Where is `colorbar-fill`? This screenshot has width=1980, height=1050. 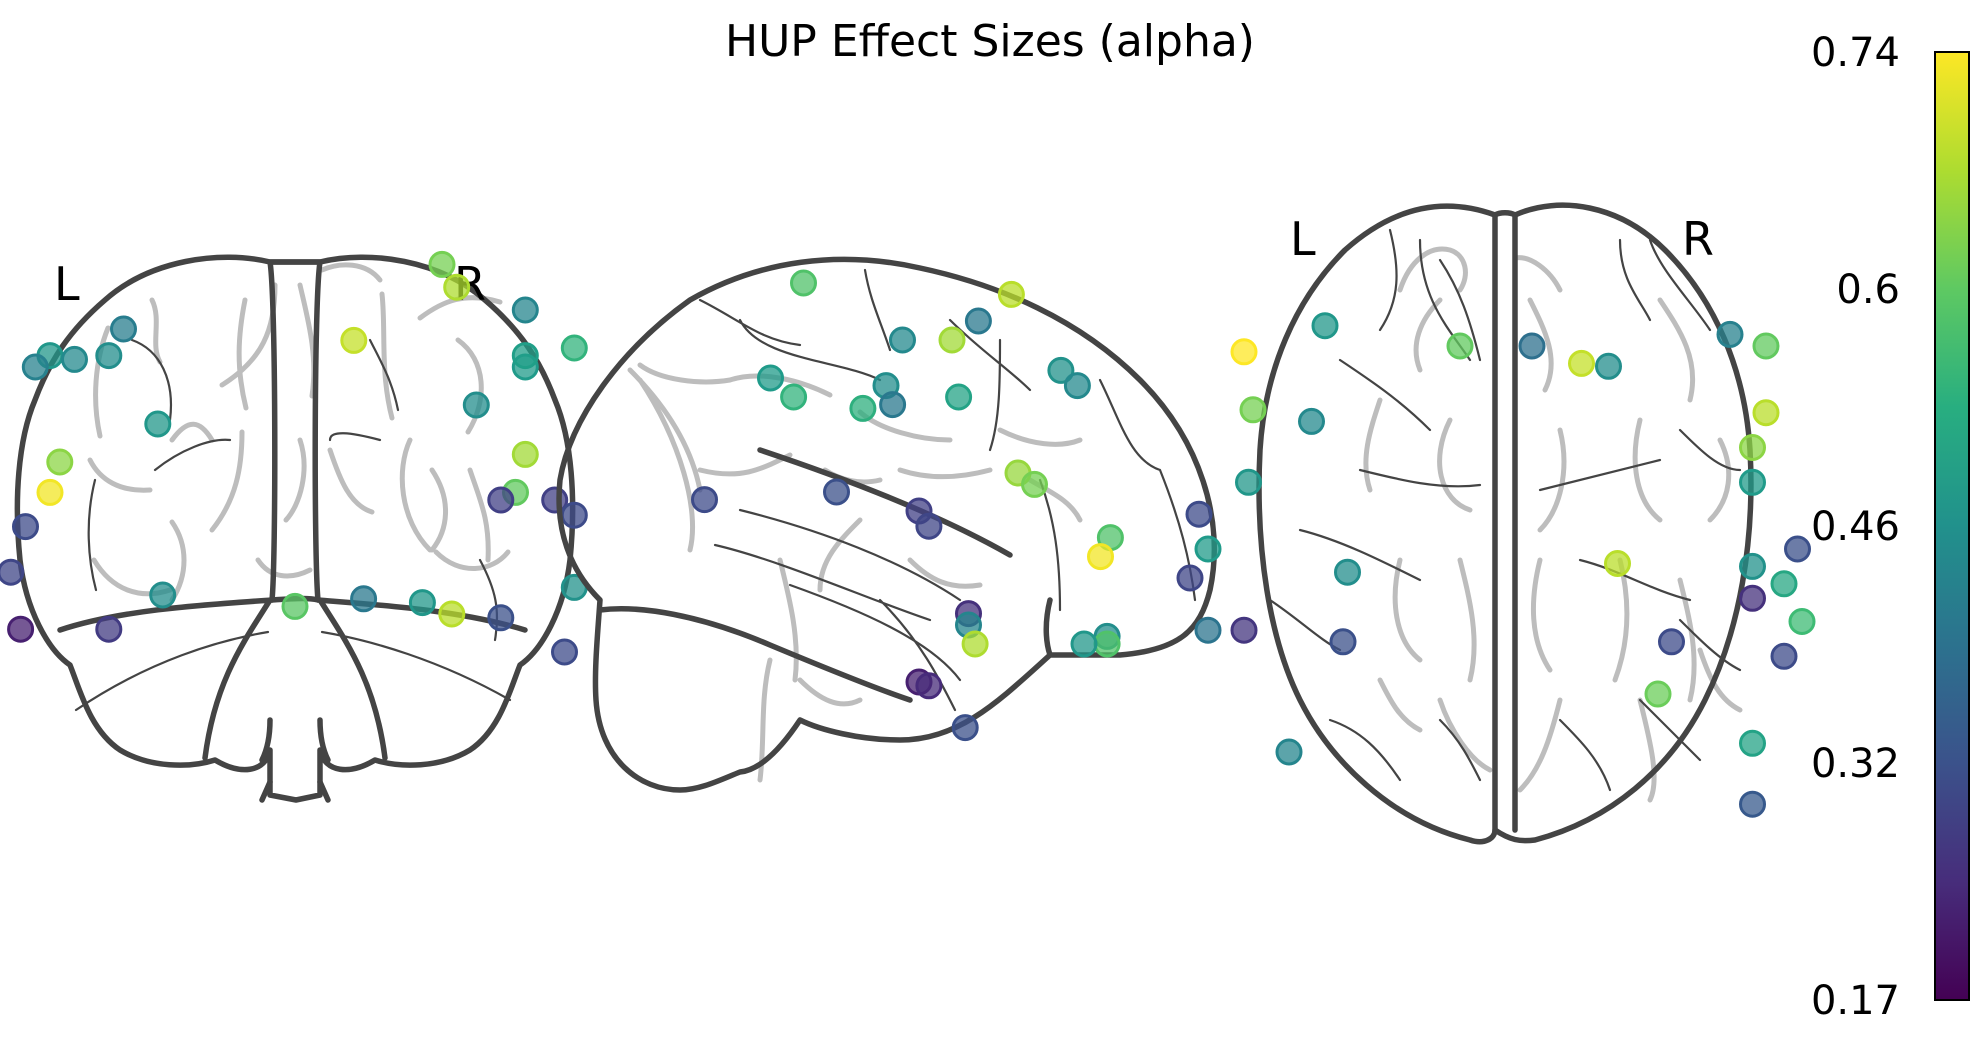
colorbar-fill is located at coordinates (1952, 526).